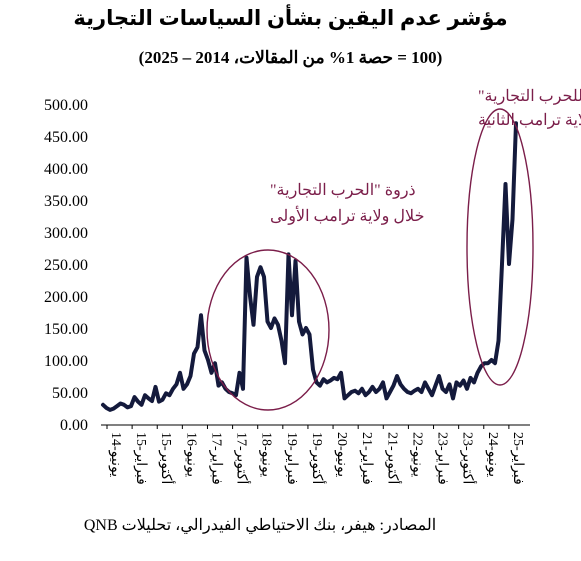 Image resolution: width=581 pixels, height=561 pixels. What do you see at coordinates (341, 454) in the screenshot?
I see `x-tick-label: 20-يونيو` at bounding box center [341, 454].